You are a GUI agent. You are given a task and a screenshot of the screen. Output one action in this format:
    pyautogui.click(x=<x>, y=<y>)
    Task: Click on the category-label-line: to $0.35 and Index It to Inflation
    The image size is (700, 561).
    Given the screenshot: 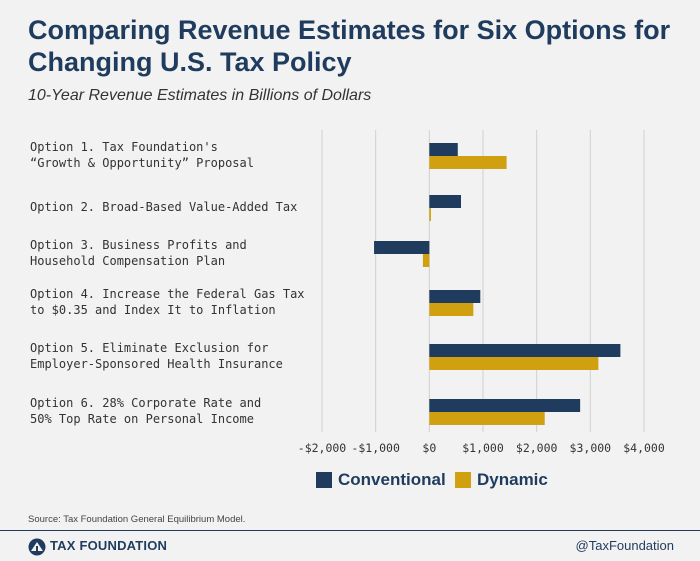 What is the action you would take?
    pyautogui.click(x=153, y=310)
    